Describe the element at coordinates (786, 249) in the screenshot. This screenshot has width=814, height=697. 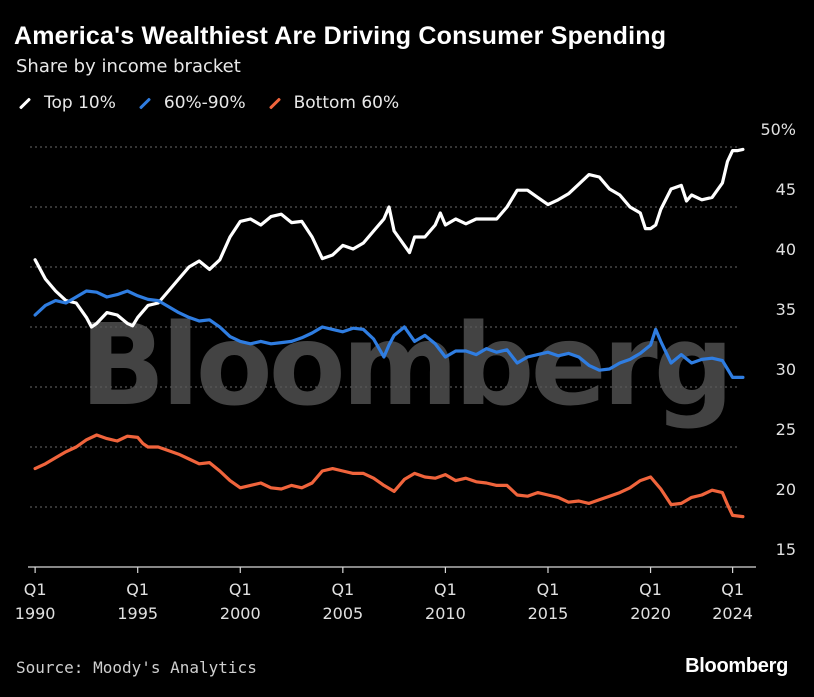
I see `y-tick-label-40: 40` at that location.